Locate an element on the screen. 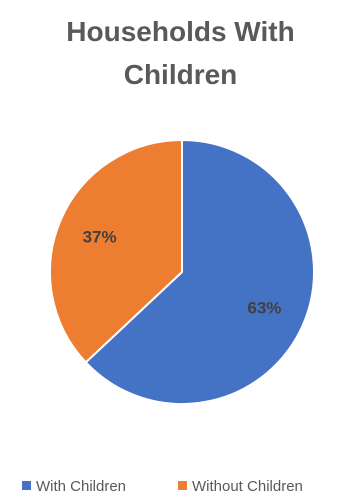 Image resolution: width=361 pixels, height=502 pixels. legend-swatch-with-children is located at coordinates (26, 485).